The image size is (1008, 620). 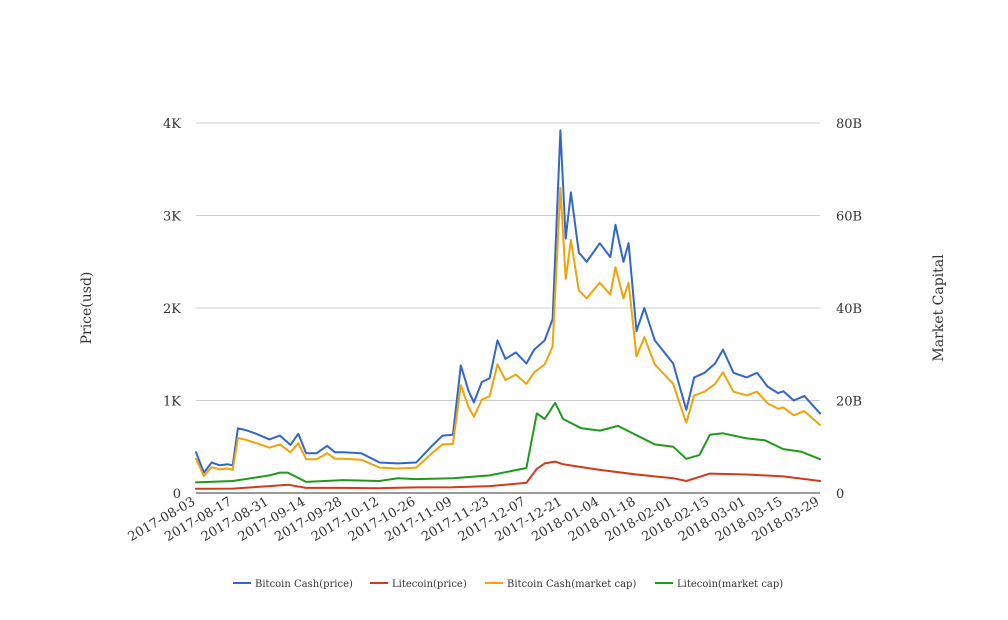 What do you see at coordinates (172, 124) in the screenshot?
I see `y-tick-label: 4K` at bounding box center [172, 124].